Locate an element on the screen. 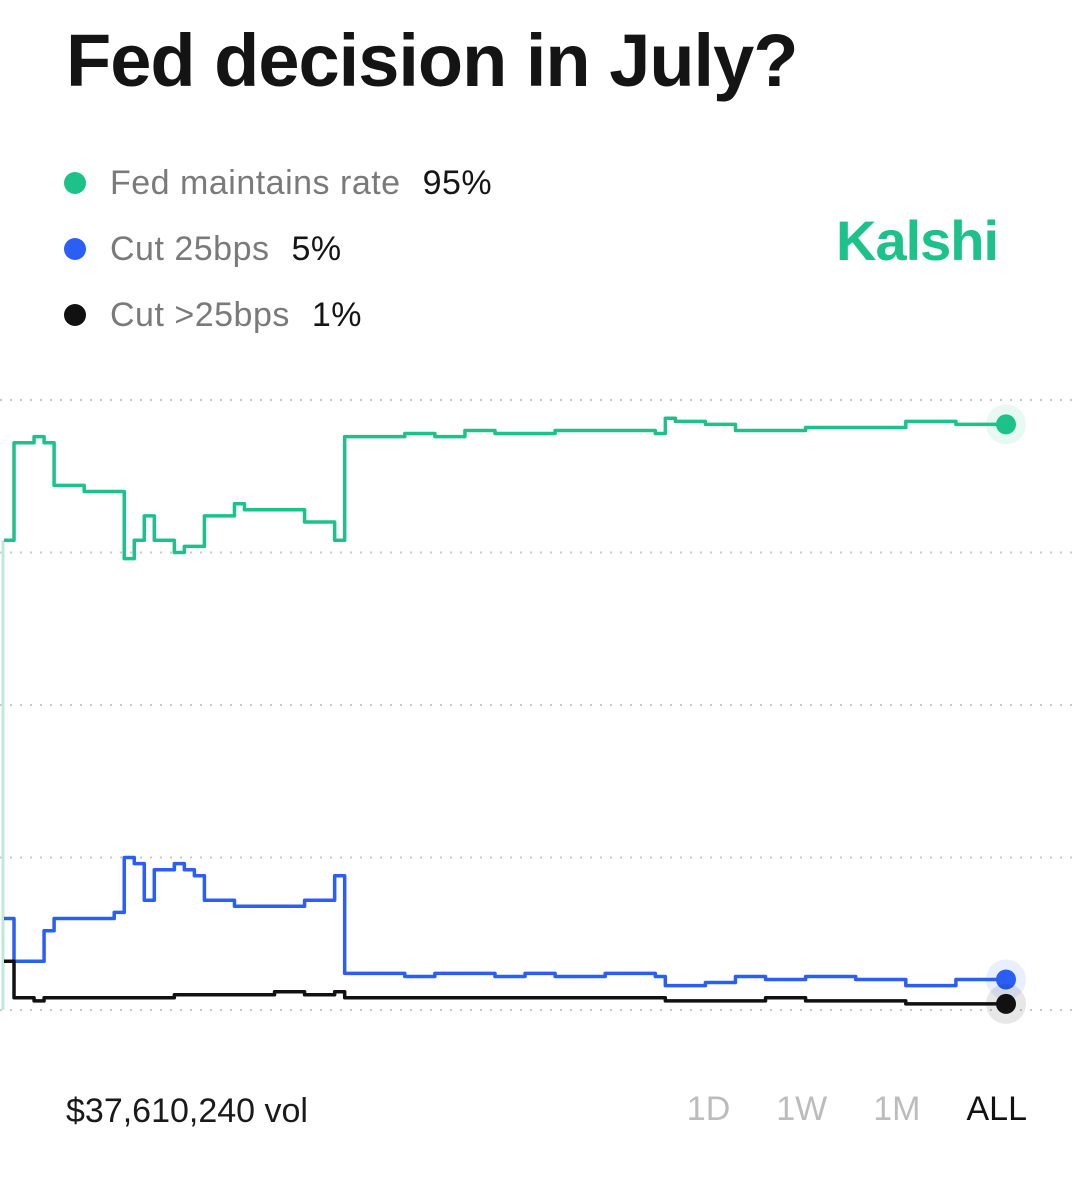 This screenshot has width=1073, height=1200. legend-value-maintain: 95% is located at coordinates (457, 182).